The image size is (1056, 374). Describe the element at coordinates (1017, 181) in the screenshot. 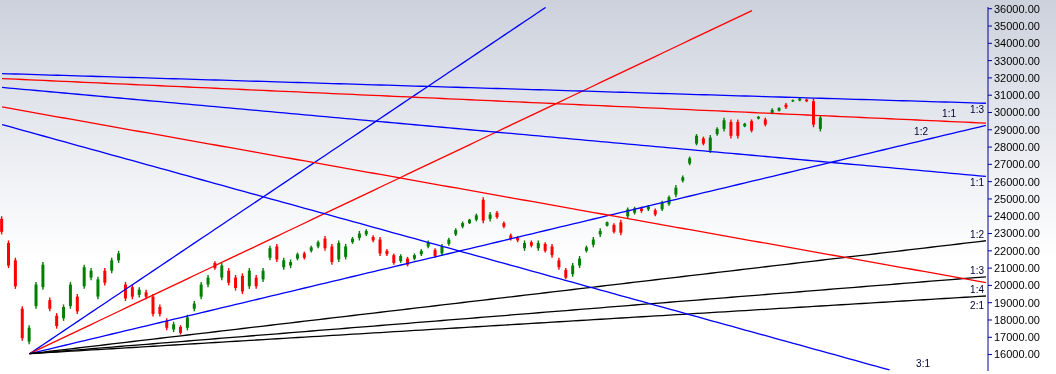

I see `y-tick-label: 26000.00` at that location.